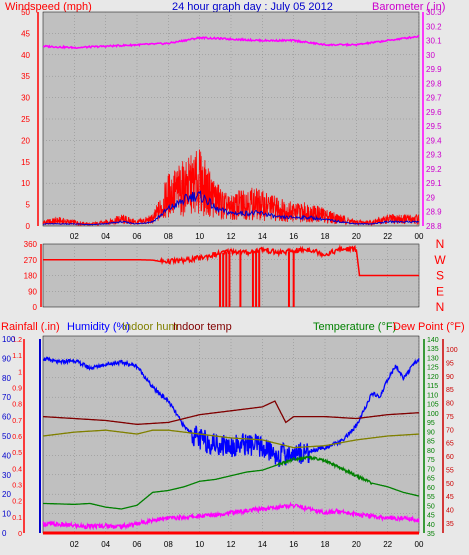 The image size is (469, 555). Describe the element at coordinates (354, 327) in the screenshot. I see `legend-temperature: Temperature (°F)` at that location.